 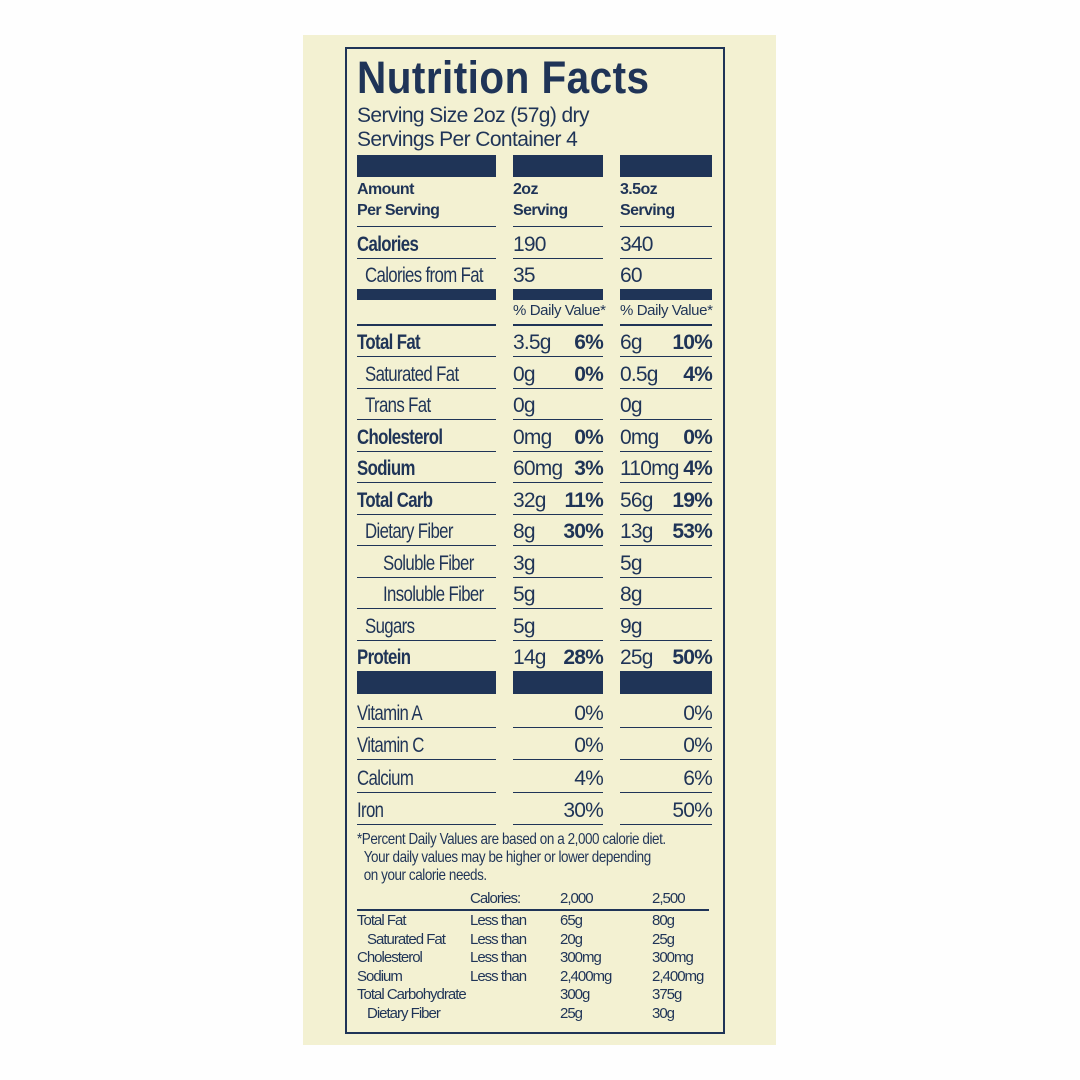 I want to click on row-value: 6g 10%, so click(x=666, y=341).